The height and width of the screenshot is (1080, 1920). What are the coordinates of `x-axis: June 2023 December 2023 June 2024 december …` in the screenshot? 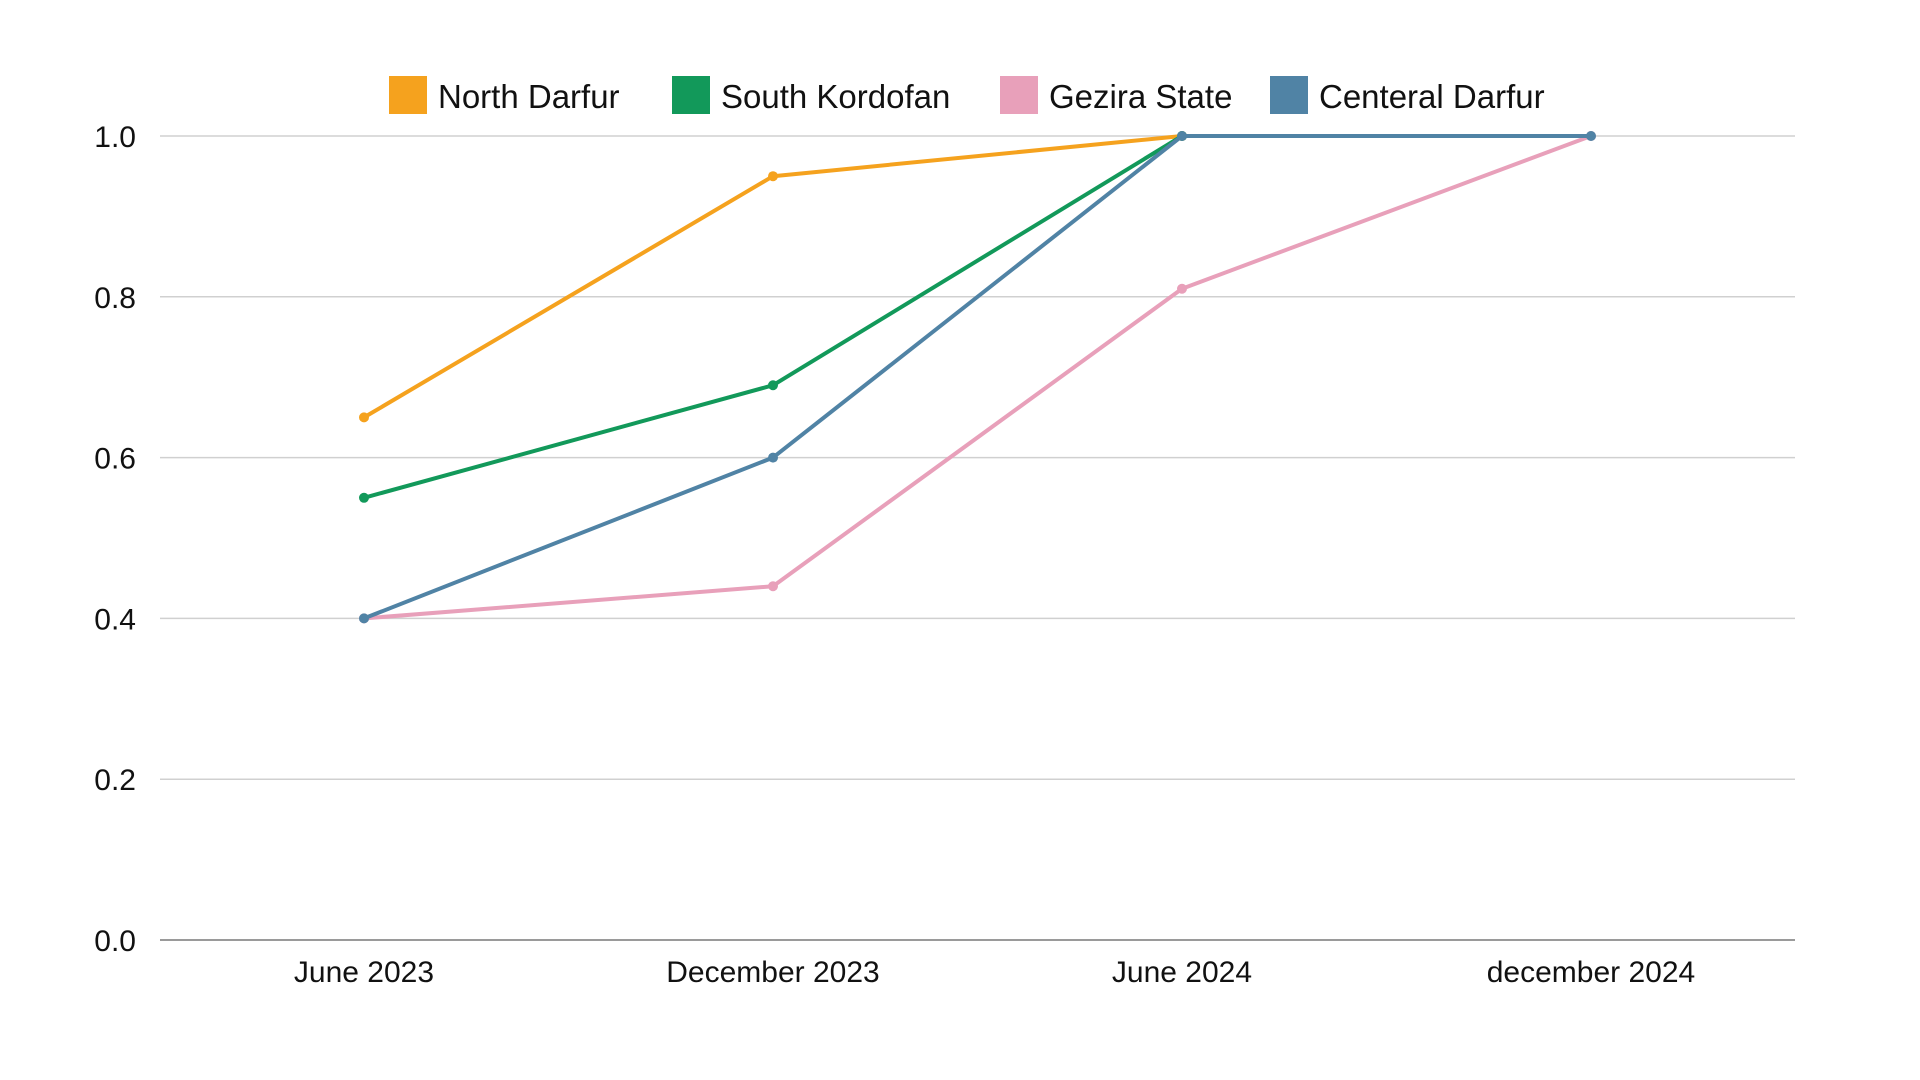 It's located at (994, 972).